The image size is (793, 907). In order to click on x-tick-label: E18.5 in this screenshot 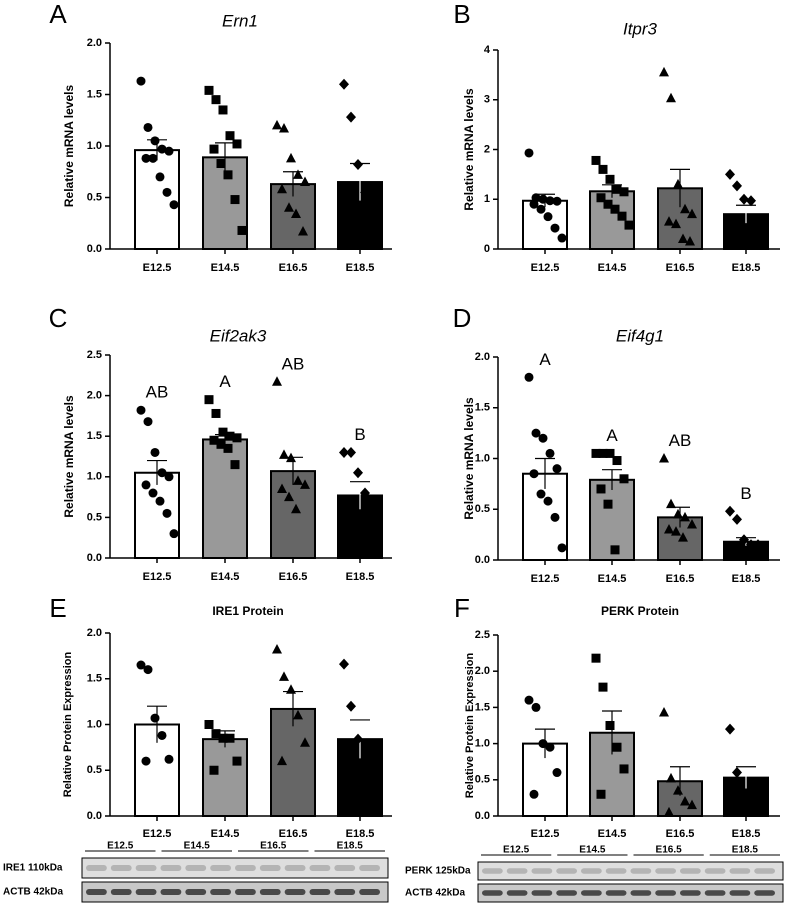, I will do `click(360, 834)`.